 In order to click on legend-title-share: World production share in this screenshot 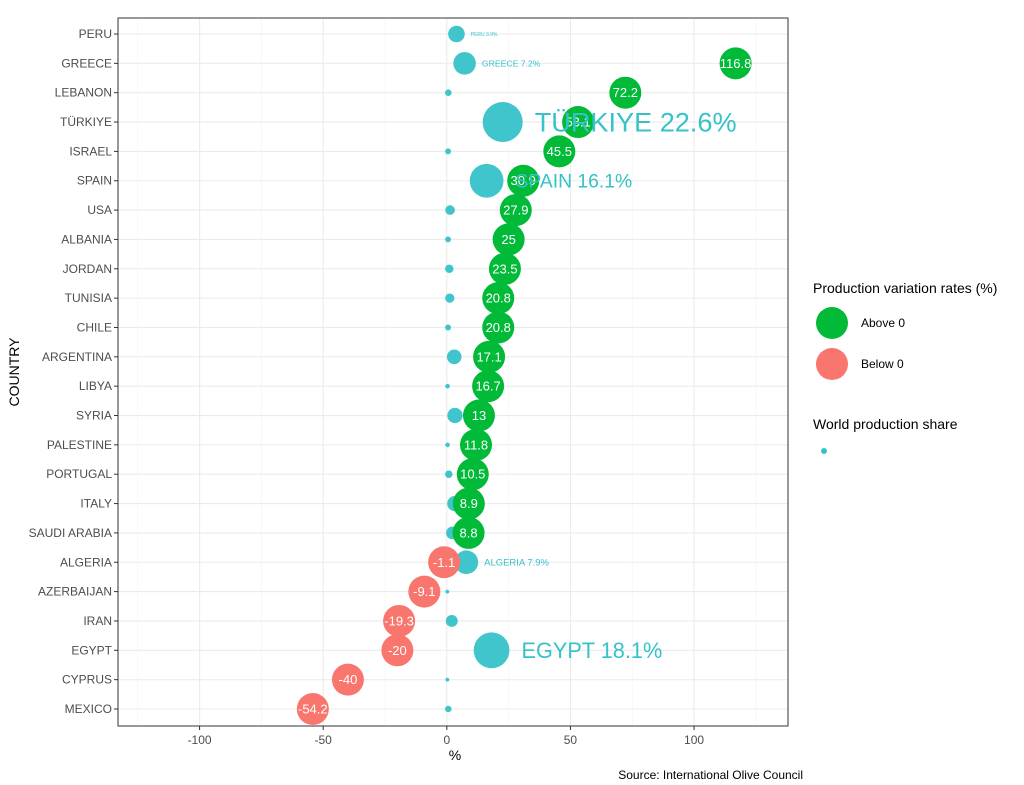, I will do `click(885, 424)`.